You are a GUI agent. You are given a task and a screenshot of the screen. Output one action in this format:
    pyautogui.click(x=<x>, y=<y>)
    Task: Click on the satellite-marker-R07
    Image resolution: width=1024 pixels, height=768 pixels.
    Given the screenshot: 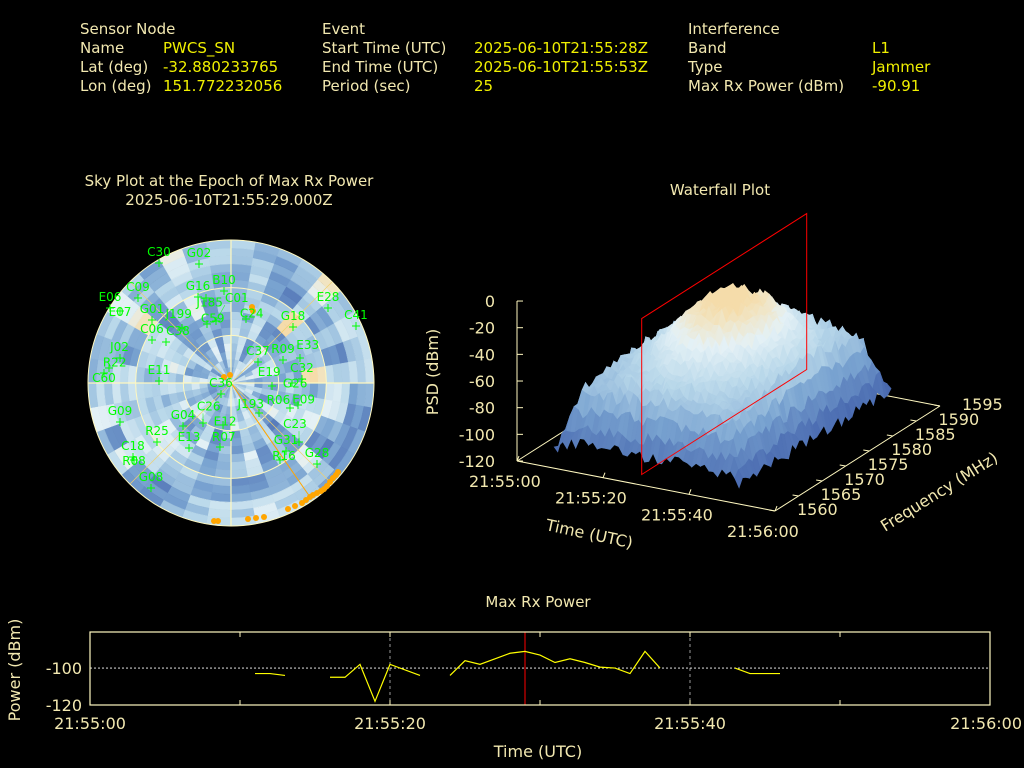 What is the action you would take?
    pyautogui.click(x=220, y=447)
    